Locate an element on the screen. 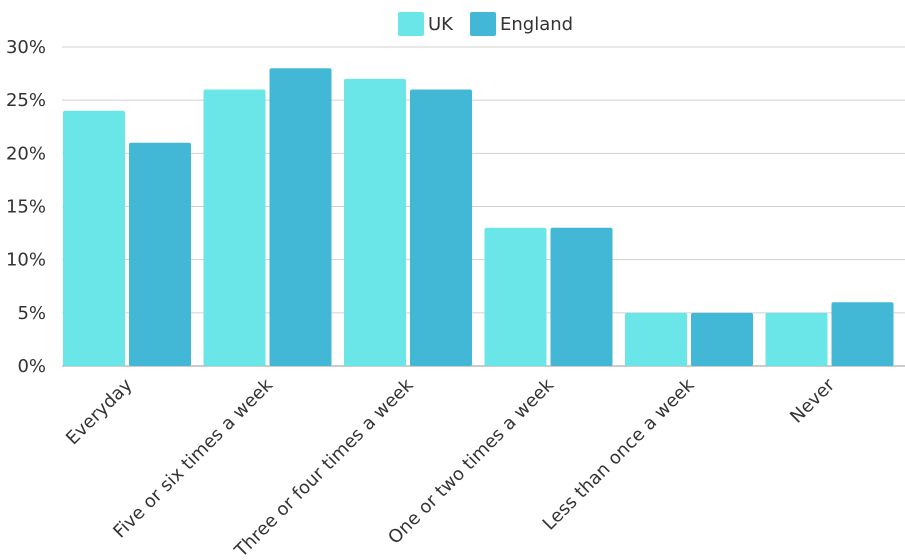  y-tick-label: 0% is located at coordinates (31, 366).